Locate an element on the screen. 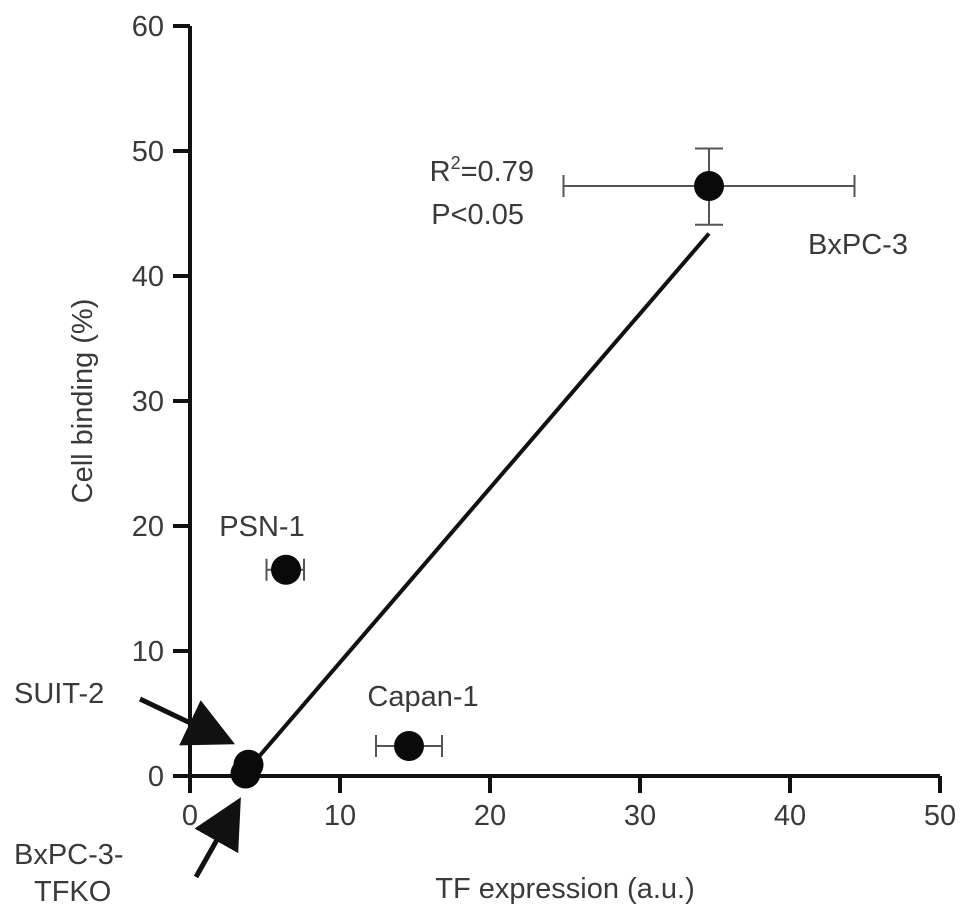 This screenshot has width=969, height=922. x-tick-label: 0 is located at coordinates (190, 816).